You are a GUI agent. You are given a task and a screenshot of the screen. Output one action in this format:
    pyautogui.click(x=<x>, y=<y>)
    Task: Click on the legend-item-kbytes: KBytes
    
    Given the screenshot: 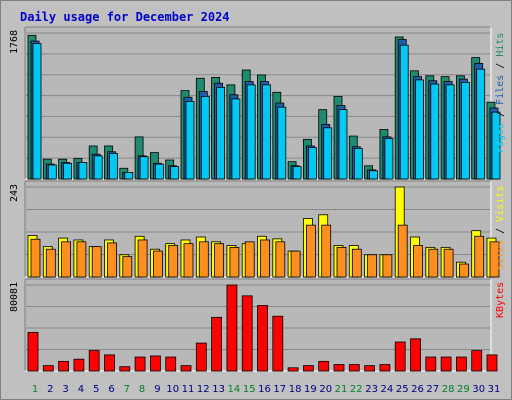 What is the action you would take?
    pyautogui.click(x=500, y=300)
    